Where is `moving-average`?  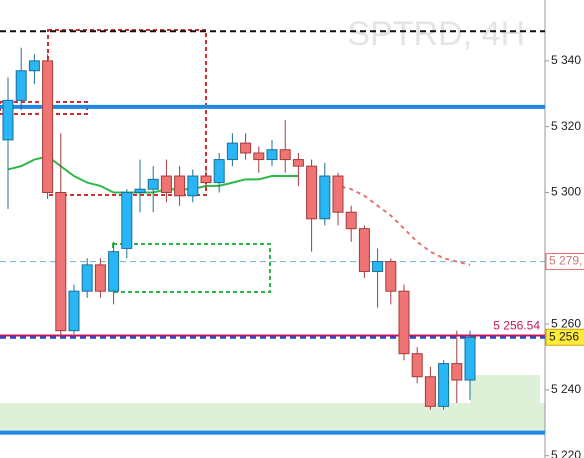
moving-average is located at coordinates (391, 220).